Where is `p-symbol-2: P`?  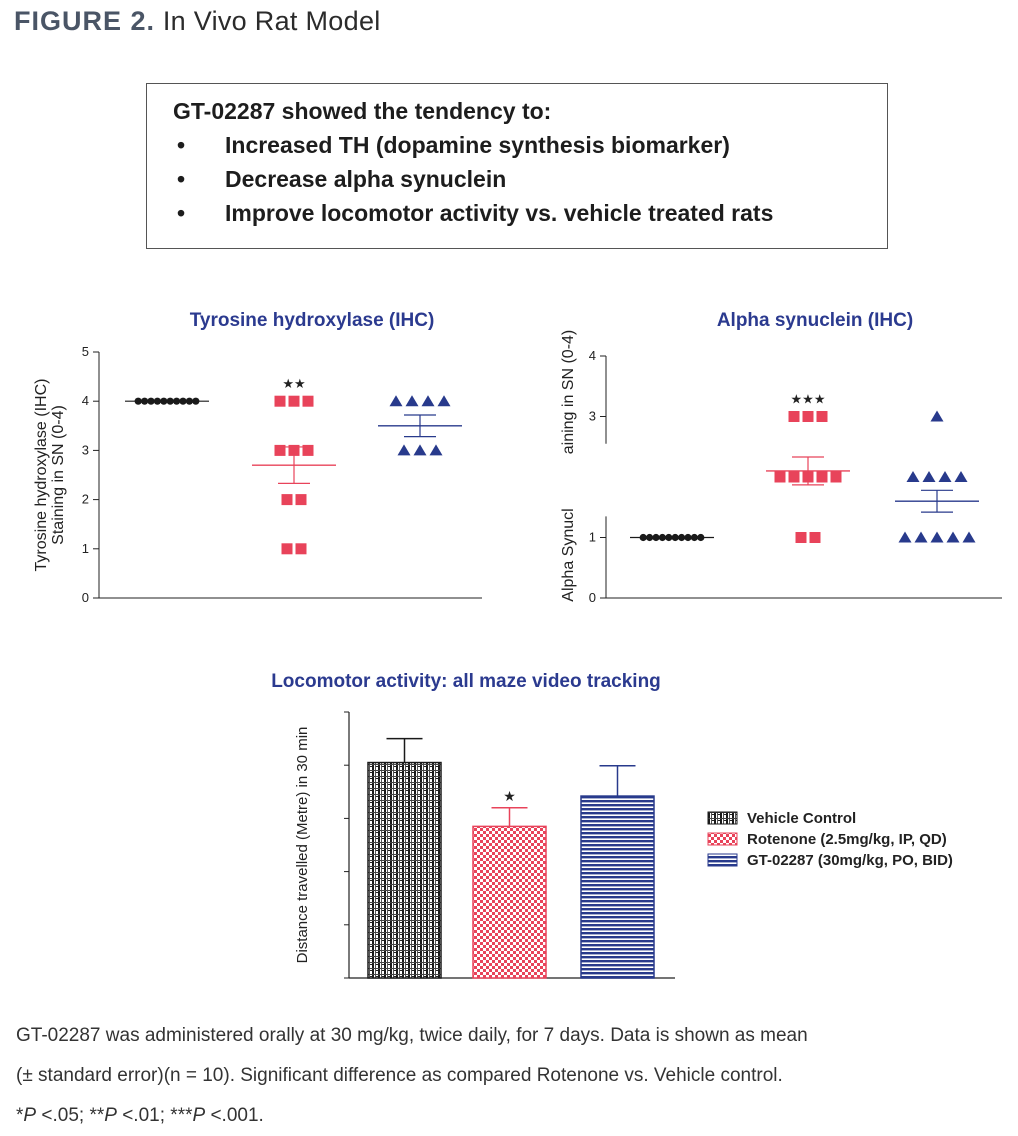 p-symbol-2: P is located at coordinates (110, 1115).